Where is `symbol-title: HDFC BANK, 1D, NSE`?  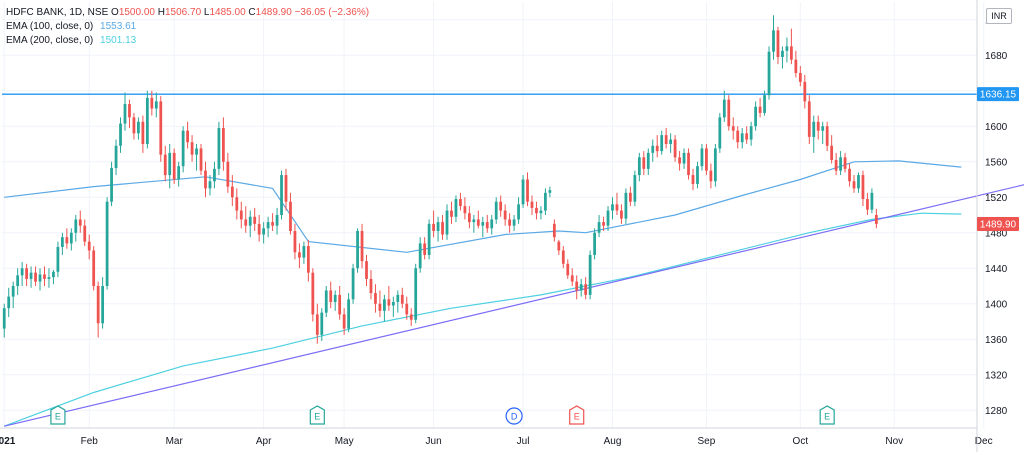
symbol-title: HDFC BANK, 1D, NSE is located at coordinates (57, 12).